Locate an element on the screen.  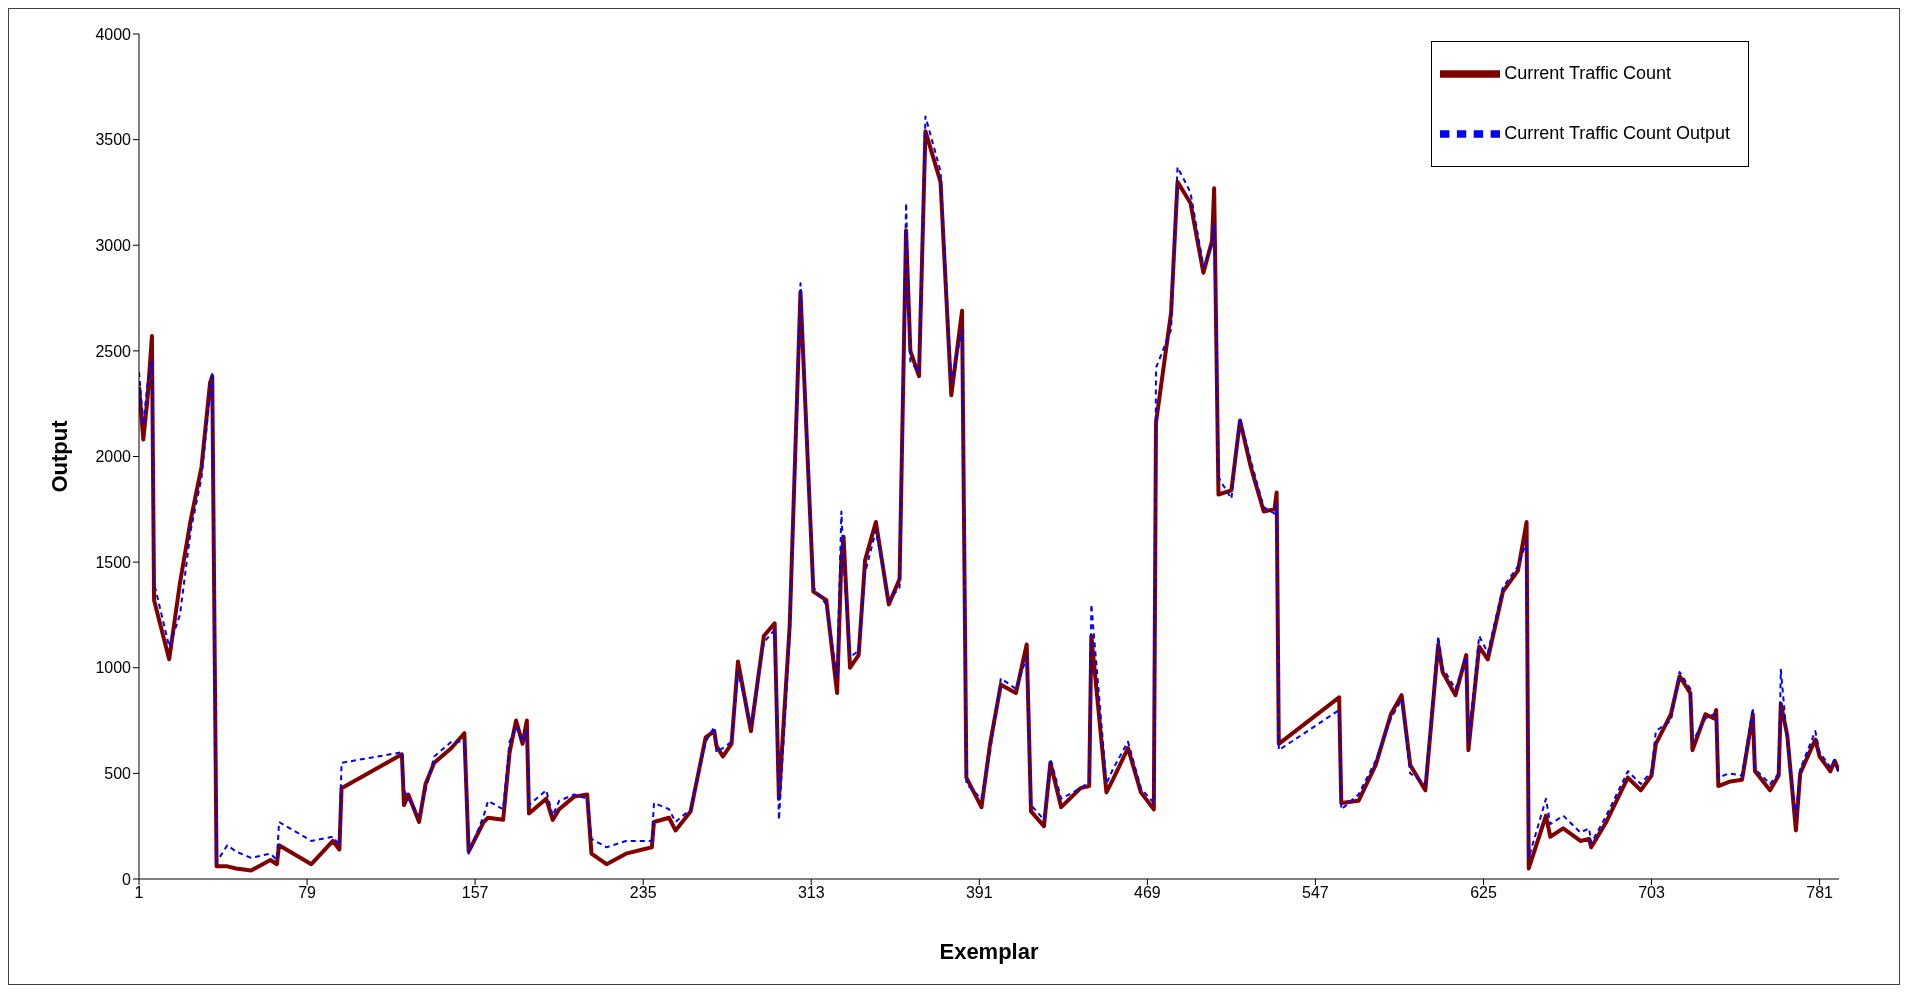
x-tick-label: 625 is located at coordinates (1483, 893).